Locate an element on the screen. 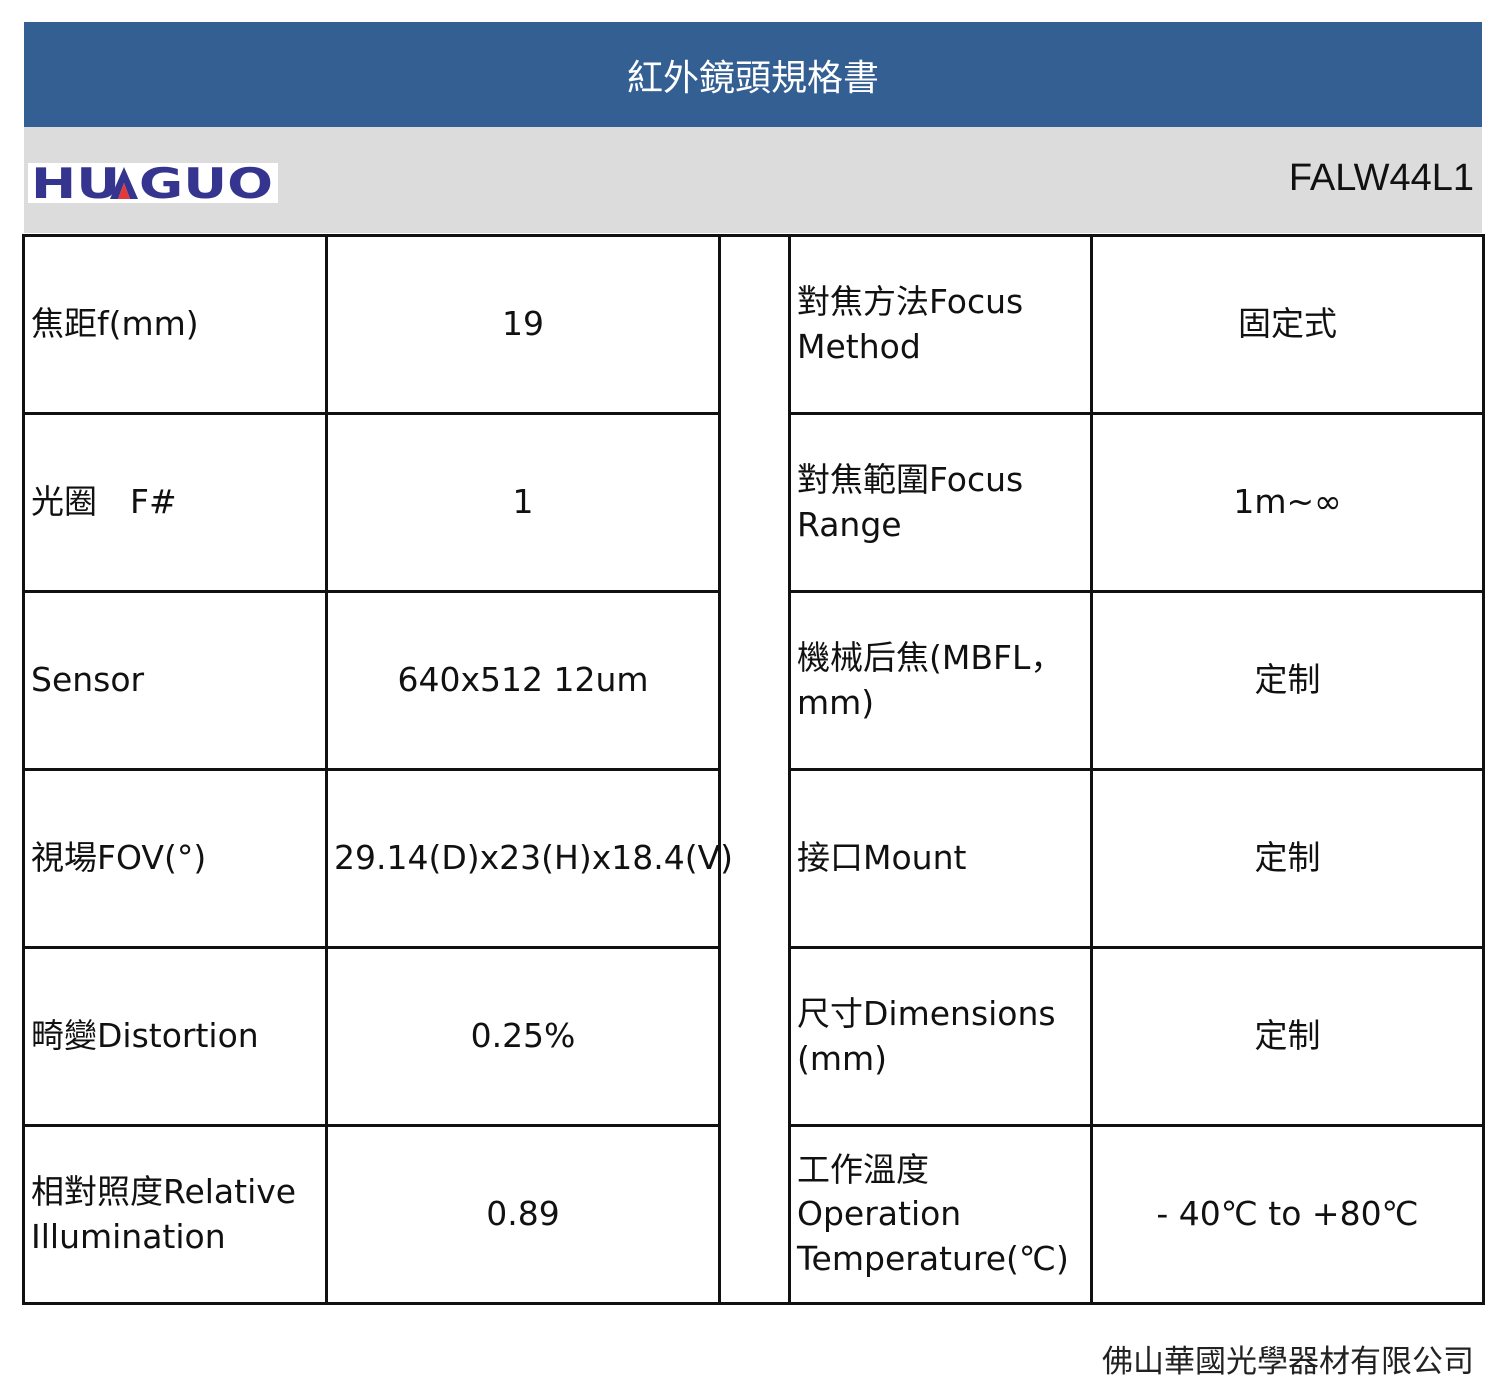 The image size is (1500, 1395). spec-row: 光圈 F# 1 對焦範圍Focus Range 1m~∞ is located at coordinates (753, 502).